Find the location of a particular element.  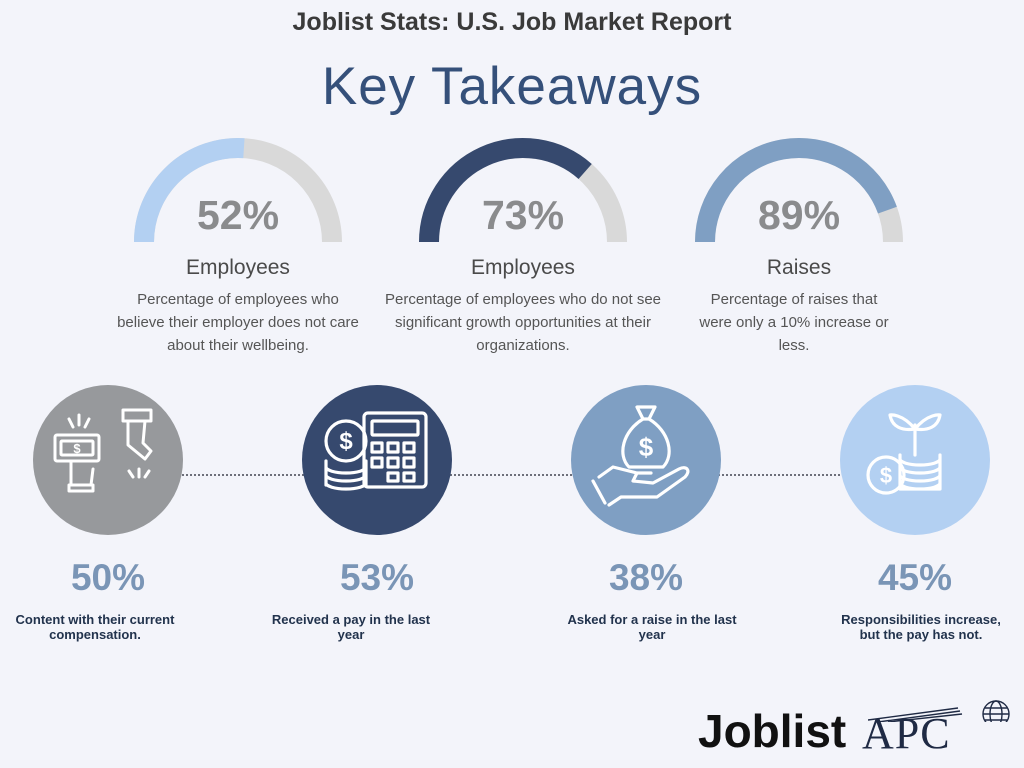

stat-percent: 50% is located at coordinates (108, 577).